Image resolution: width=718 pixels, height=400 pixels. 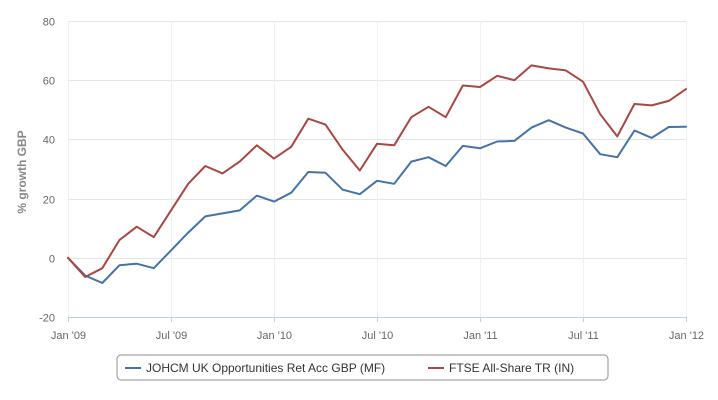 I want to click on x-tick-label: Jan '11, so click(x=480, y=336).